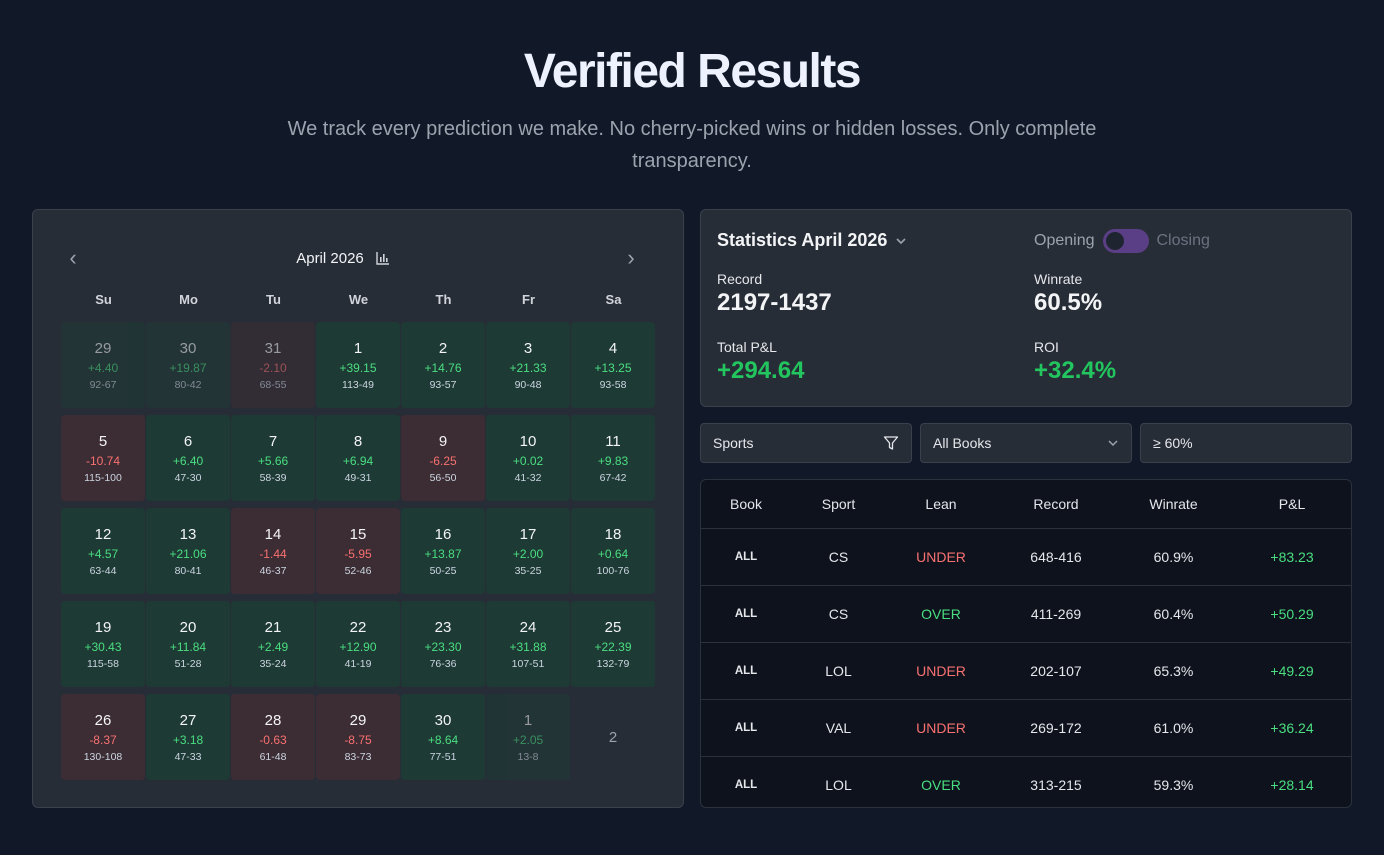  Describe the element at coordinates (188, 458) in the screenshot. I see `calendar-day: 6 +6.40 47-30` at that location.